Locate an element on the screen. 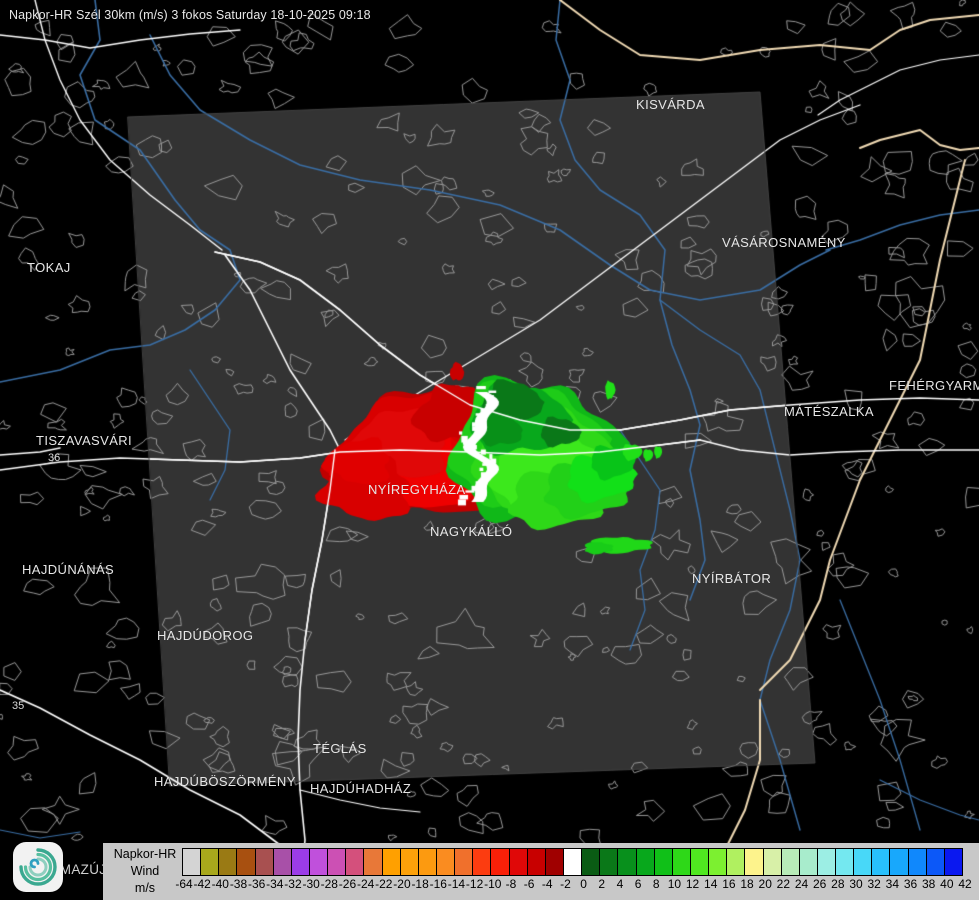  road-number: 36 is located at coordinates (54, 458).